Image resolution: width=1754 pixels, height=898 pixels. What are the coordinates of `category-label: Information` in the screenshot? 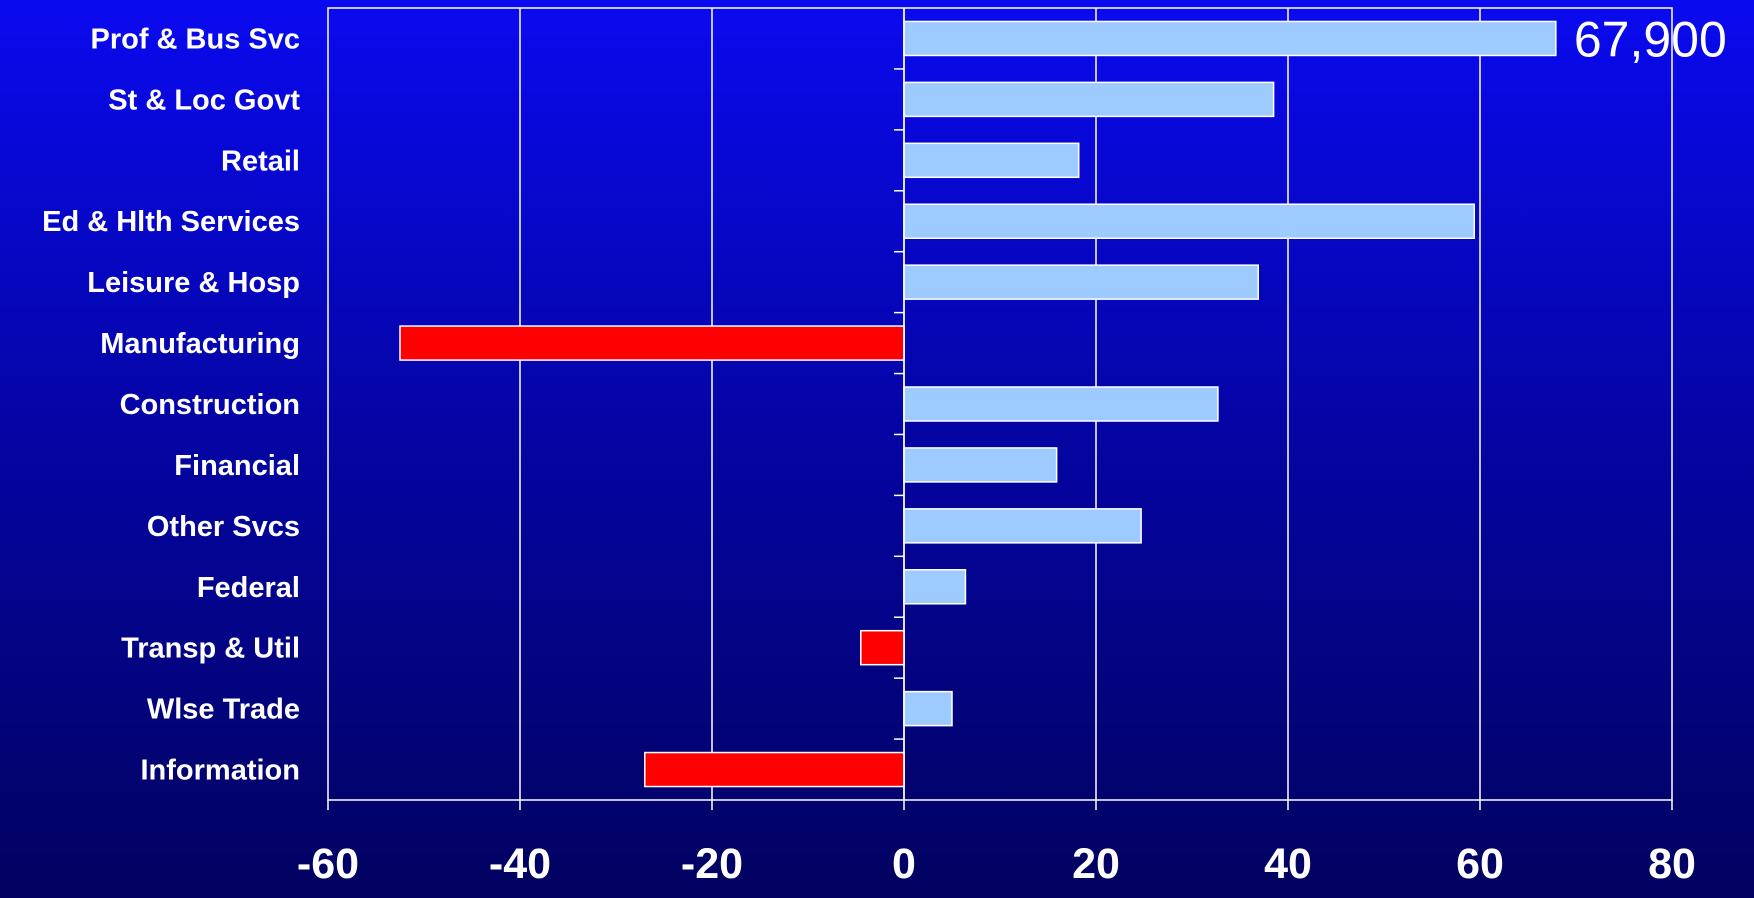 It's located at (221, 771).